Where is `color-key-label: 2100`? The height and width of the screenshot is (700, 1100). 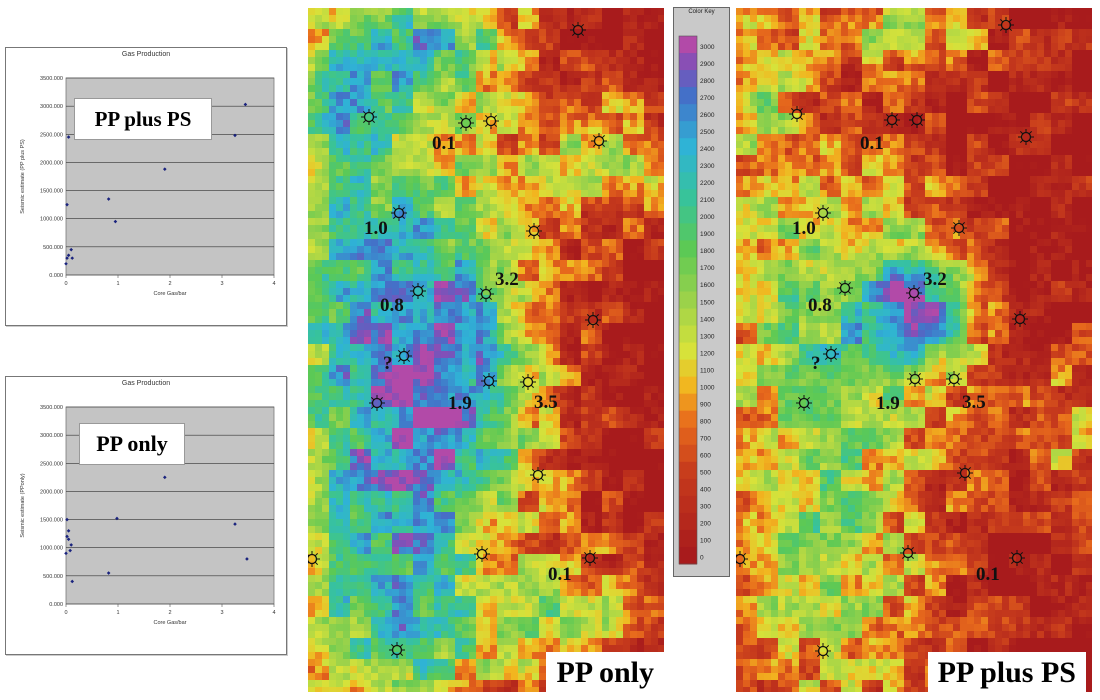 color-key-label: 2100 is located at coordinates (707, 200).